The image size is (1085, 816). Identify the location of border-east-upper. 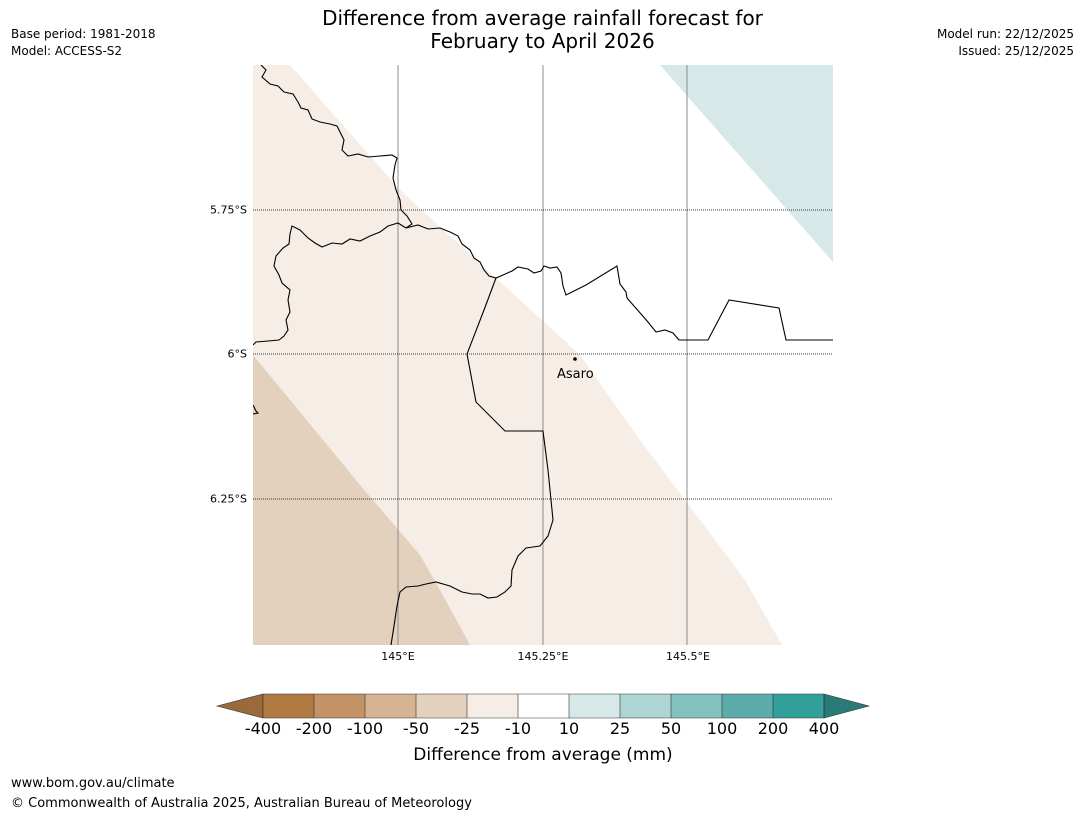
(619, 282).